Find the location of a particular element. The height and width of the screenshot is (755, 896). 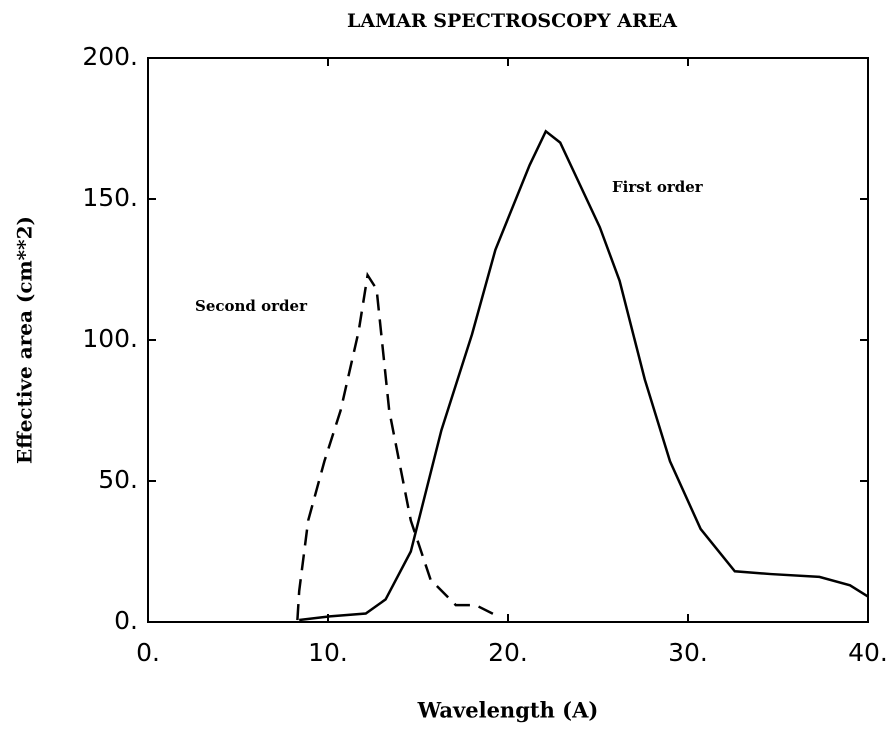

x-tick-label: 40. is located at coordinates (868, 652).